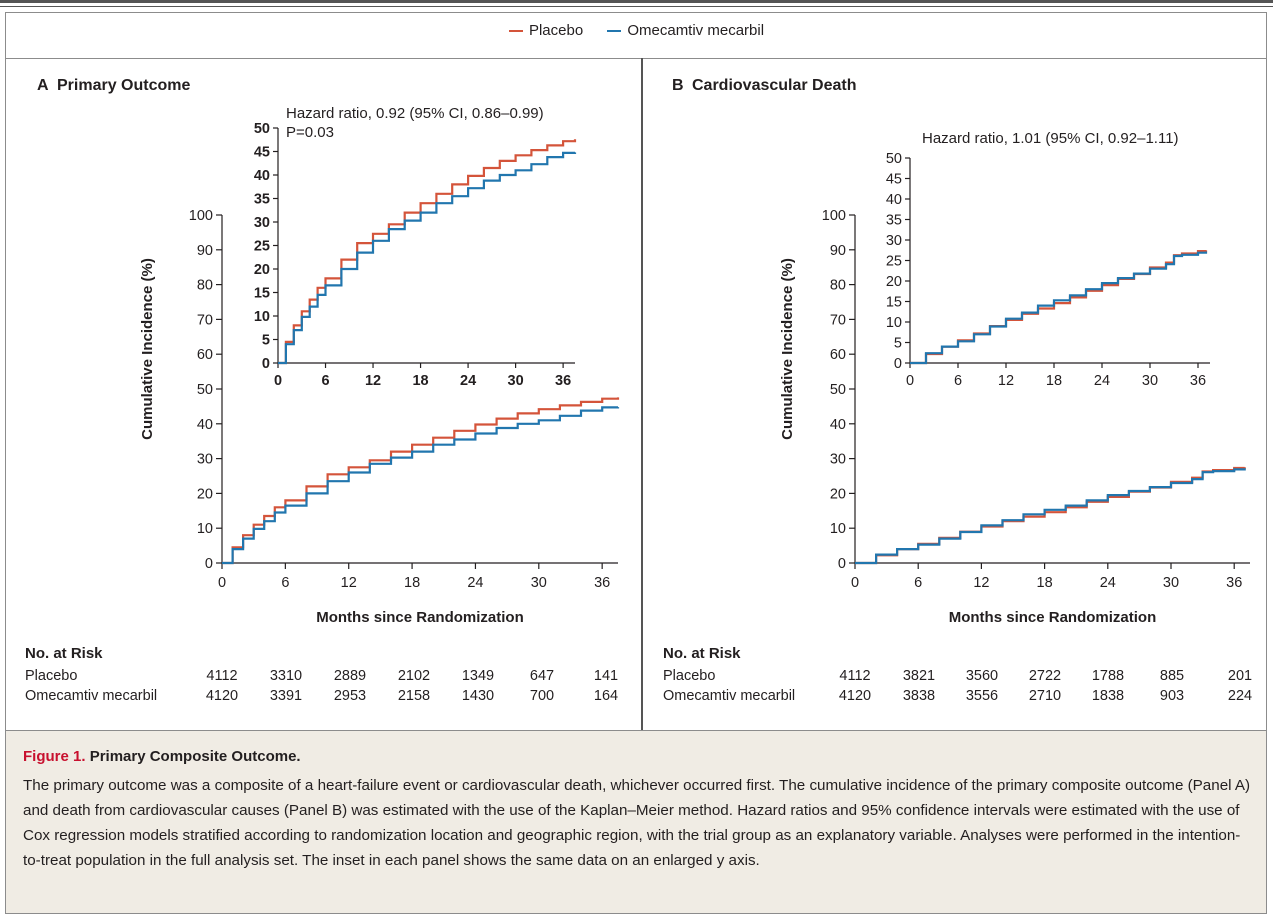  Describe the element at coordinates (414, 676) in the screenshot. I see `risk-table-cell: 2102` at that location.